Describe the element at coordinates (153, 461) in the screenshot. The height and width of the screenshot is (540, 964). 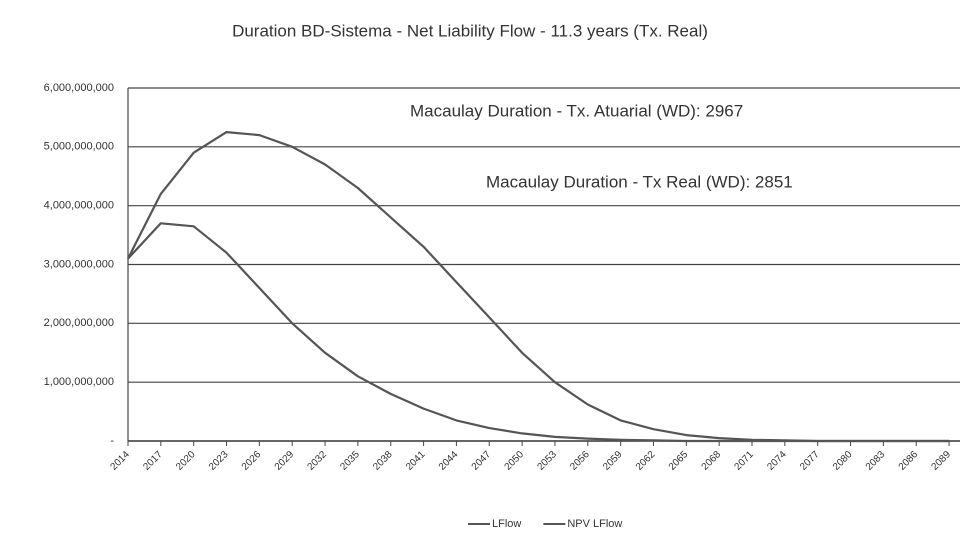
I see `x-tick-label: 2017` at that location.